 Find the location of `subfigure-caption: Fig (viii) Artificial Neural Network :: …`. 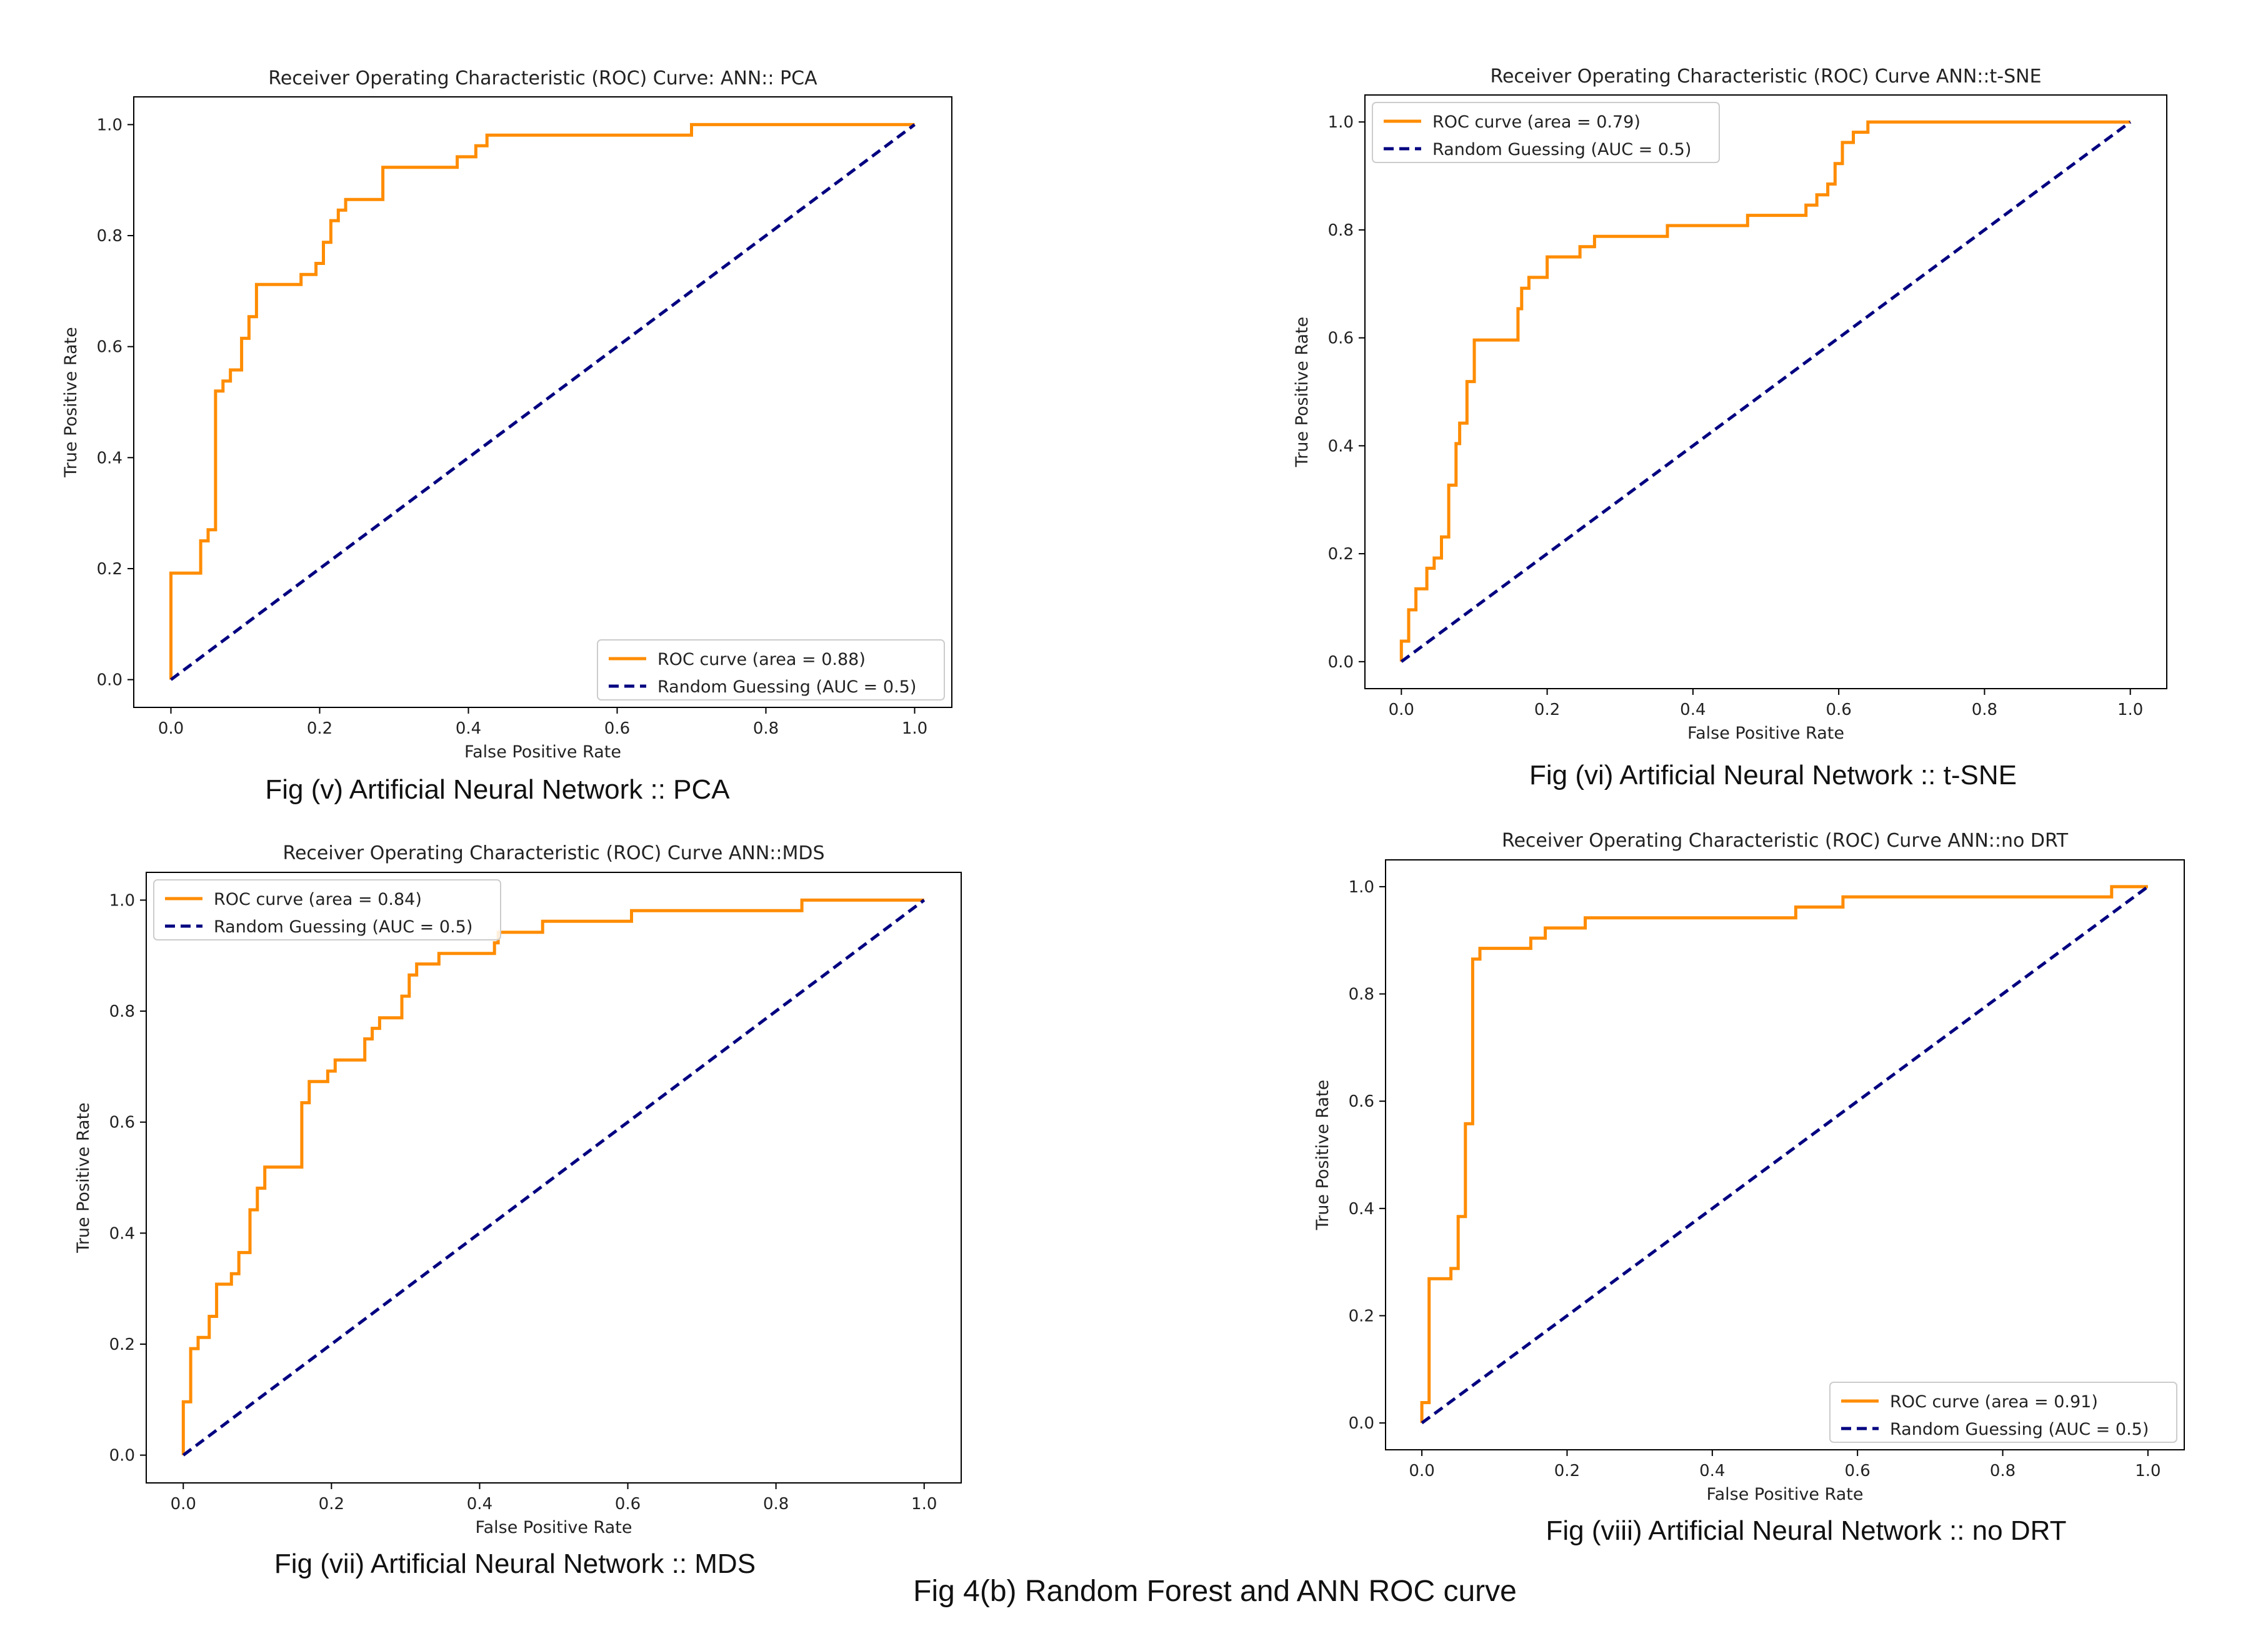

subfigure-caption: Fig (viii) Artificial Neural Network :: … is located at coordinates (1806, 1530).